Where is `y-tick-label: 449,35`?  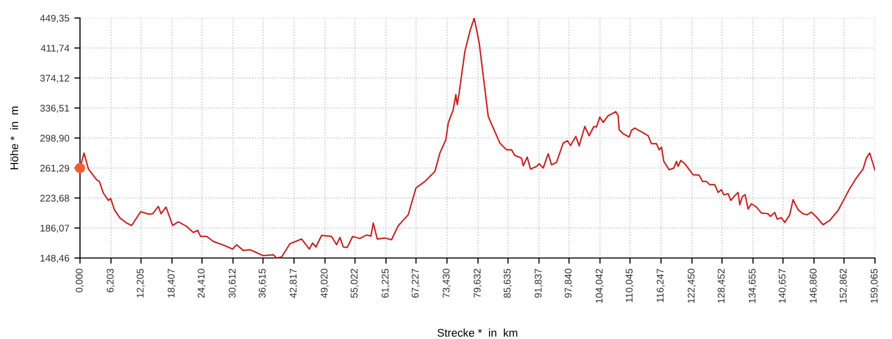
y-tick-label: 449,35 is located at coordinates (55, 18).